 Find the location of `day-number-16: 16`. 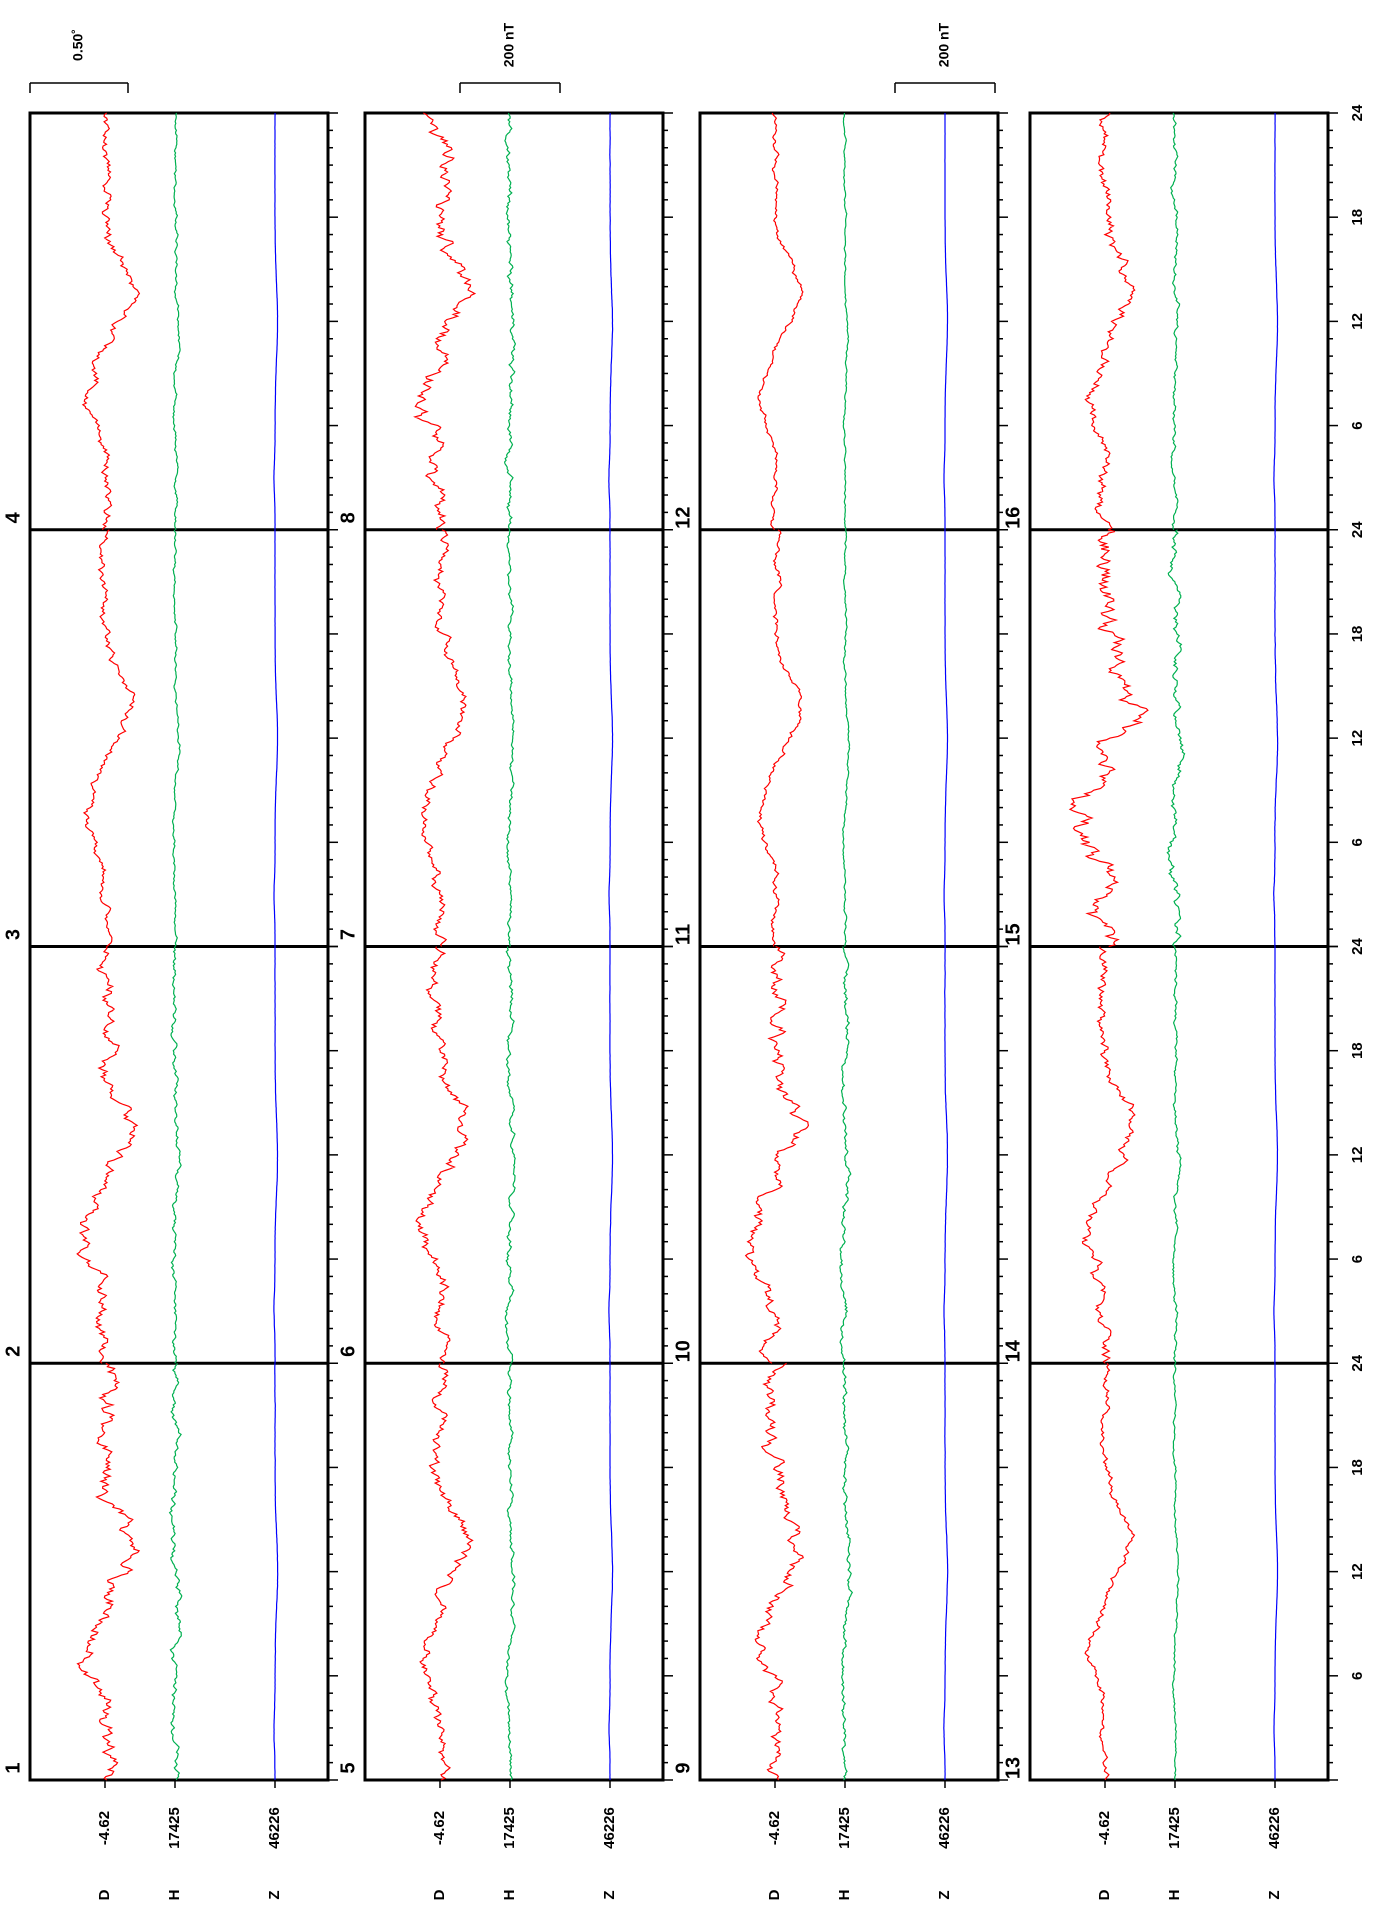

day-number-16: 16 is located at coordinates (1013, 518).